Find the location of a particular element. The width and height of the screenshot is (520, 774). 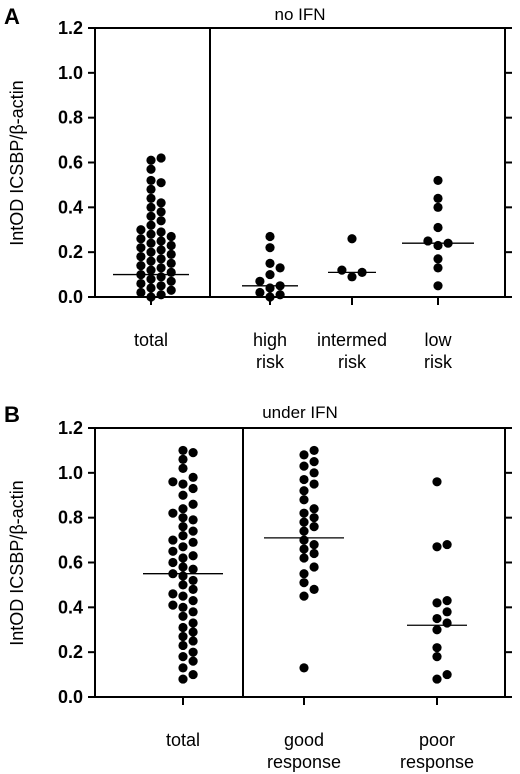

y-tick-label: 1.0 is located at coordinates (70, 473).